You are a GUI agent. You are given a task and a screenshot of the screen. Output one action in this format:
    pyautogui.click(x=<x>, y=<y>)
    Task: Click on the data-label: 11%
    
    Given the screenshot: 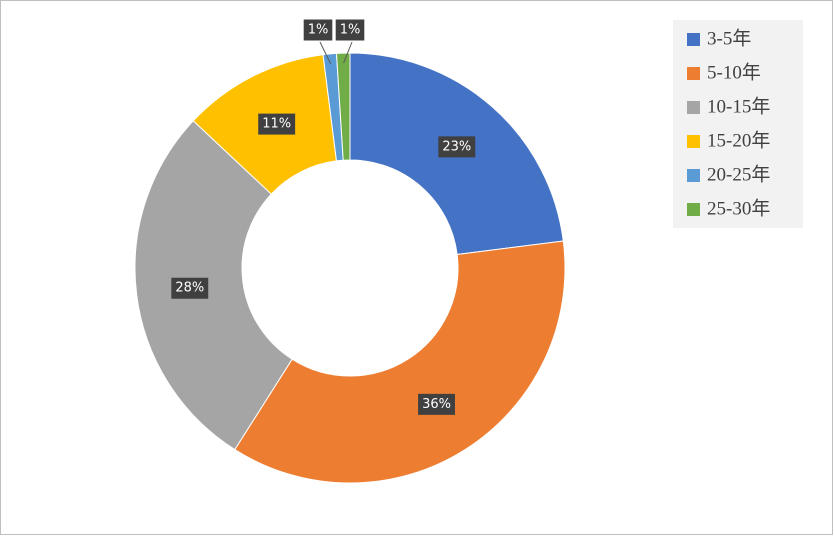 What is the action you would take?
    pyautogui.click(x=276, y=124)
    